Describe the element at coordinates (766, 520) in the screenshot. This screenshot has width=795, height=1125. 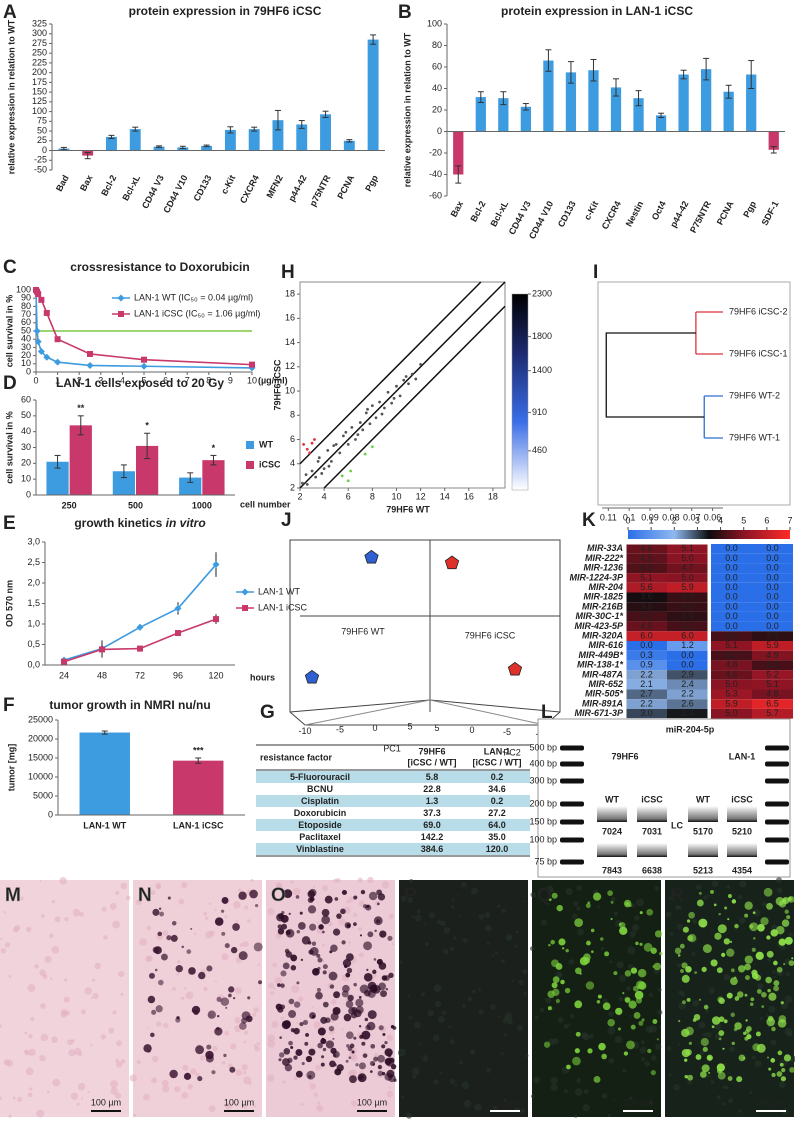
I see `colorbar-tick-label: 6` at that location.